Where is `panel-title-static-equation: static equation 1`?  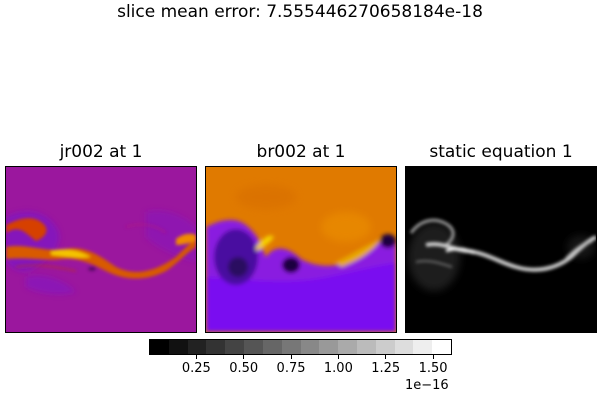
panel-title-static-equation: static equation 1 is located at coordinates (501, 152).